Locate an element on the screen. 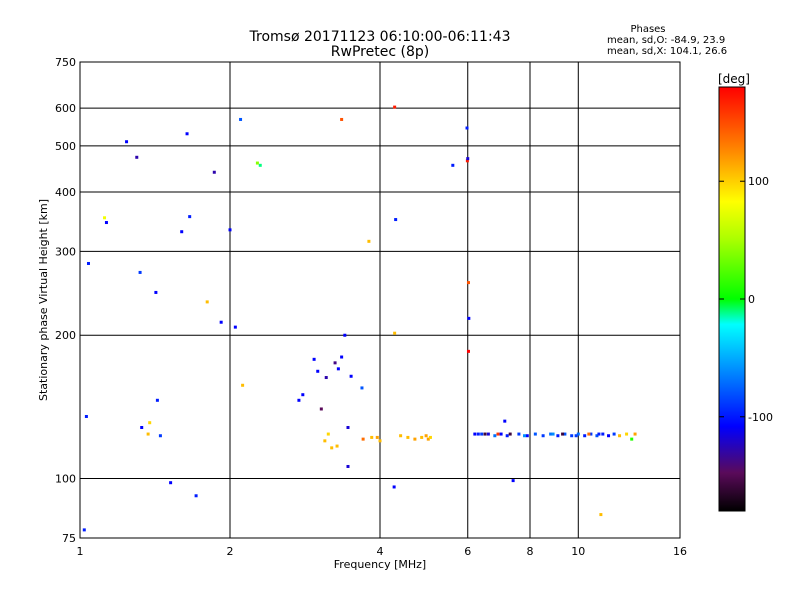 This screenshot has width=800, height=600. x-tick-label: 8 is located at coordinates (530, 551).